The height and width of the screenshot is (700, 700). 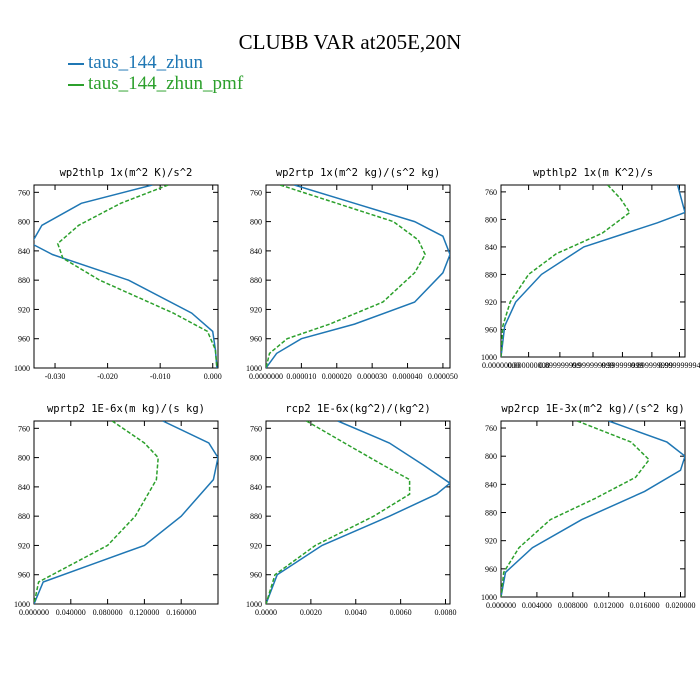 I want to click on x-tick-label: 0.000020, so click(x=337, y=376).